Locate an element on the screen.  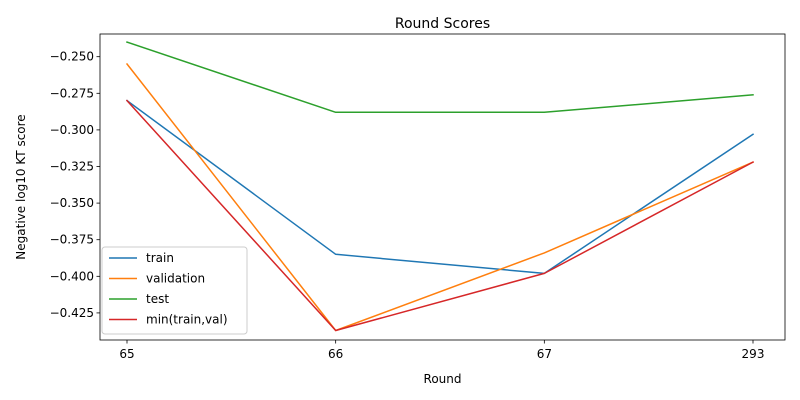
legend-label: validation is located at coordinates (175, 279).